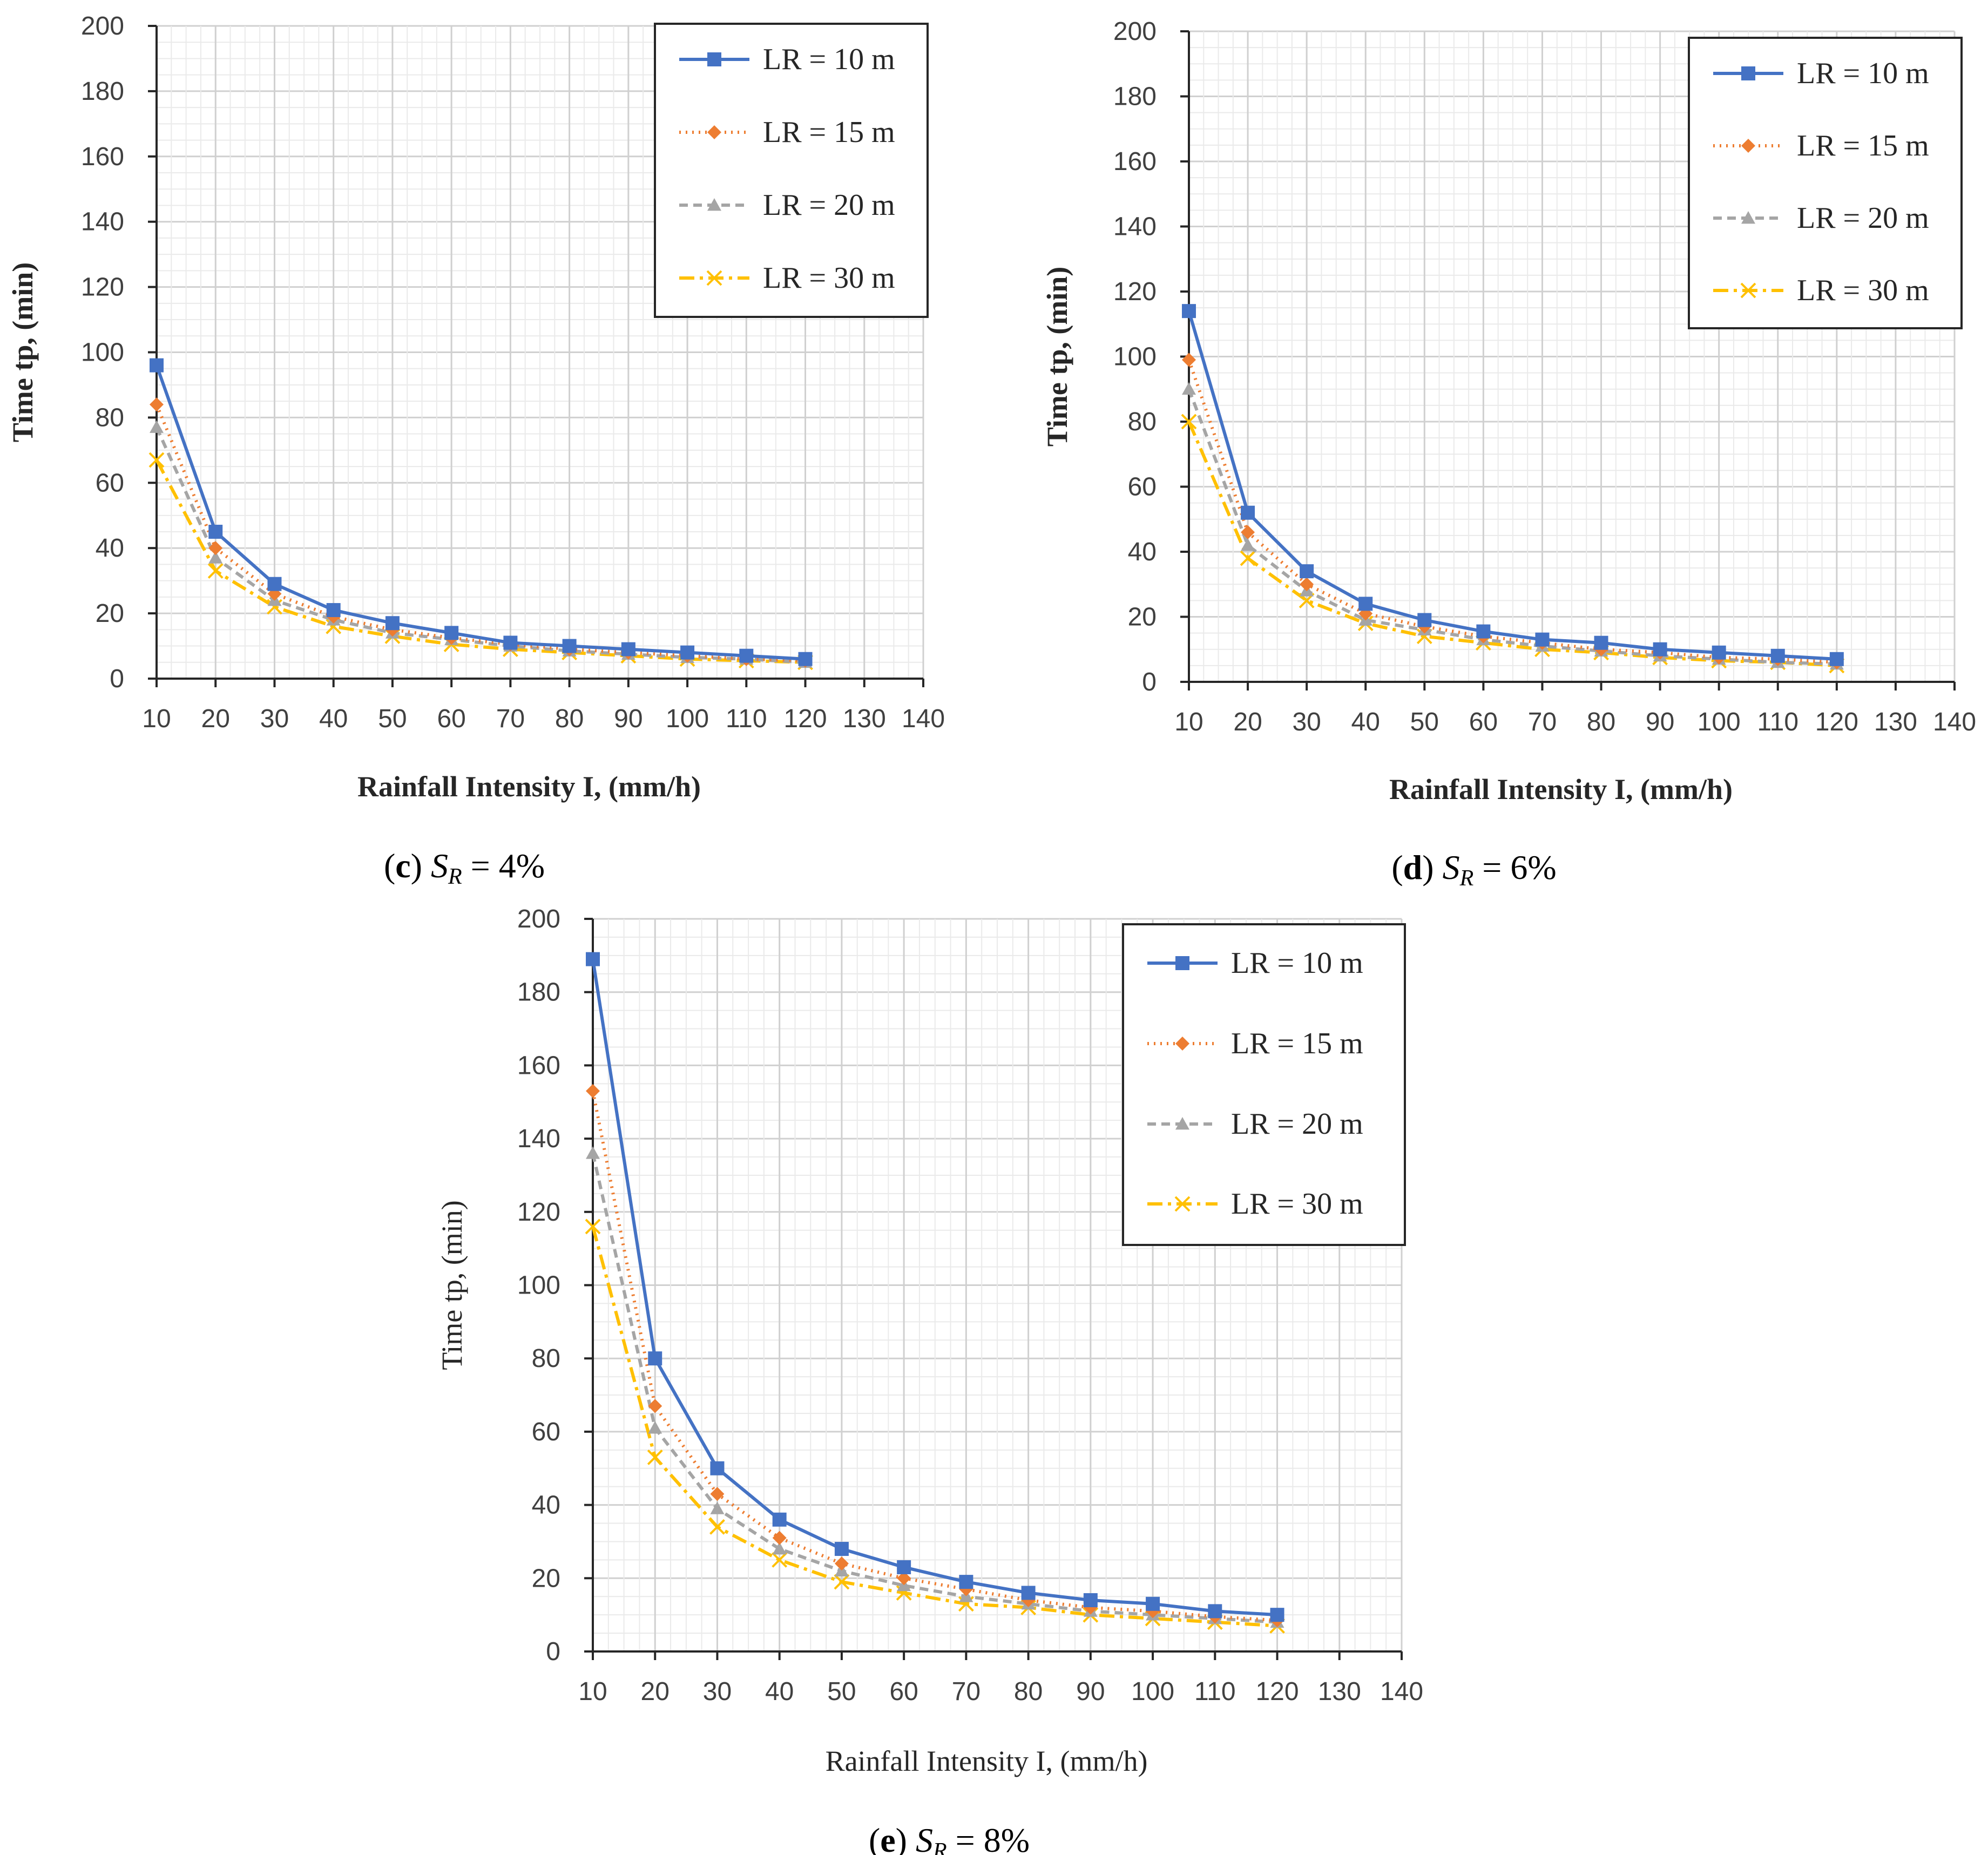 This screenshot has height=1855, width=1988. I want to click on x-tick-label: 130, so click(864, 719).